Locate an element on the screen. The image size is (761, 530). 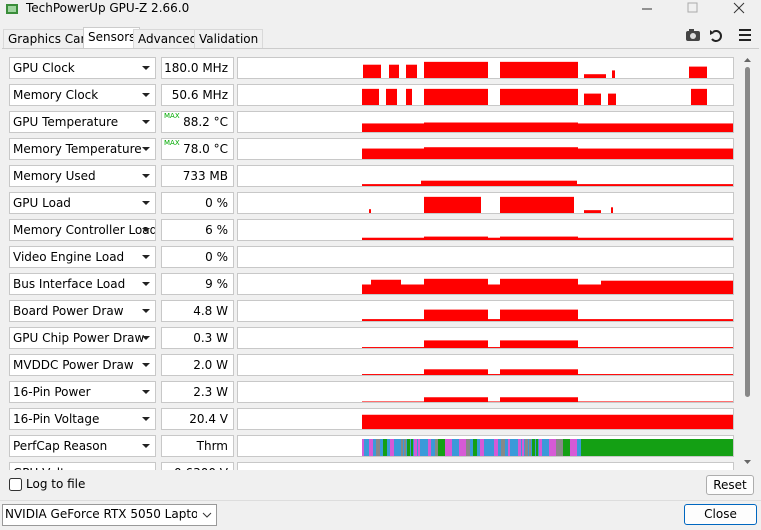
sensor-name-box: GPU Voltage is located at coordinates (82, 466).